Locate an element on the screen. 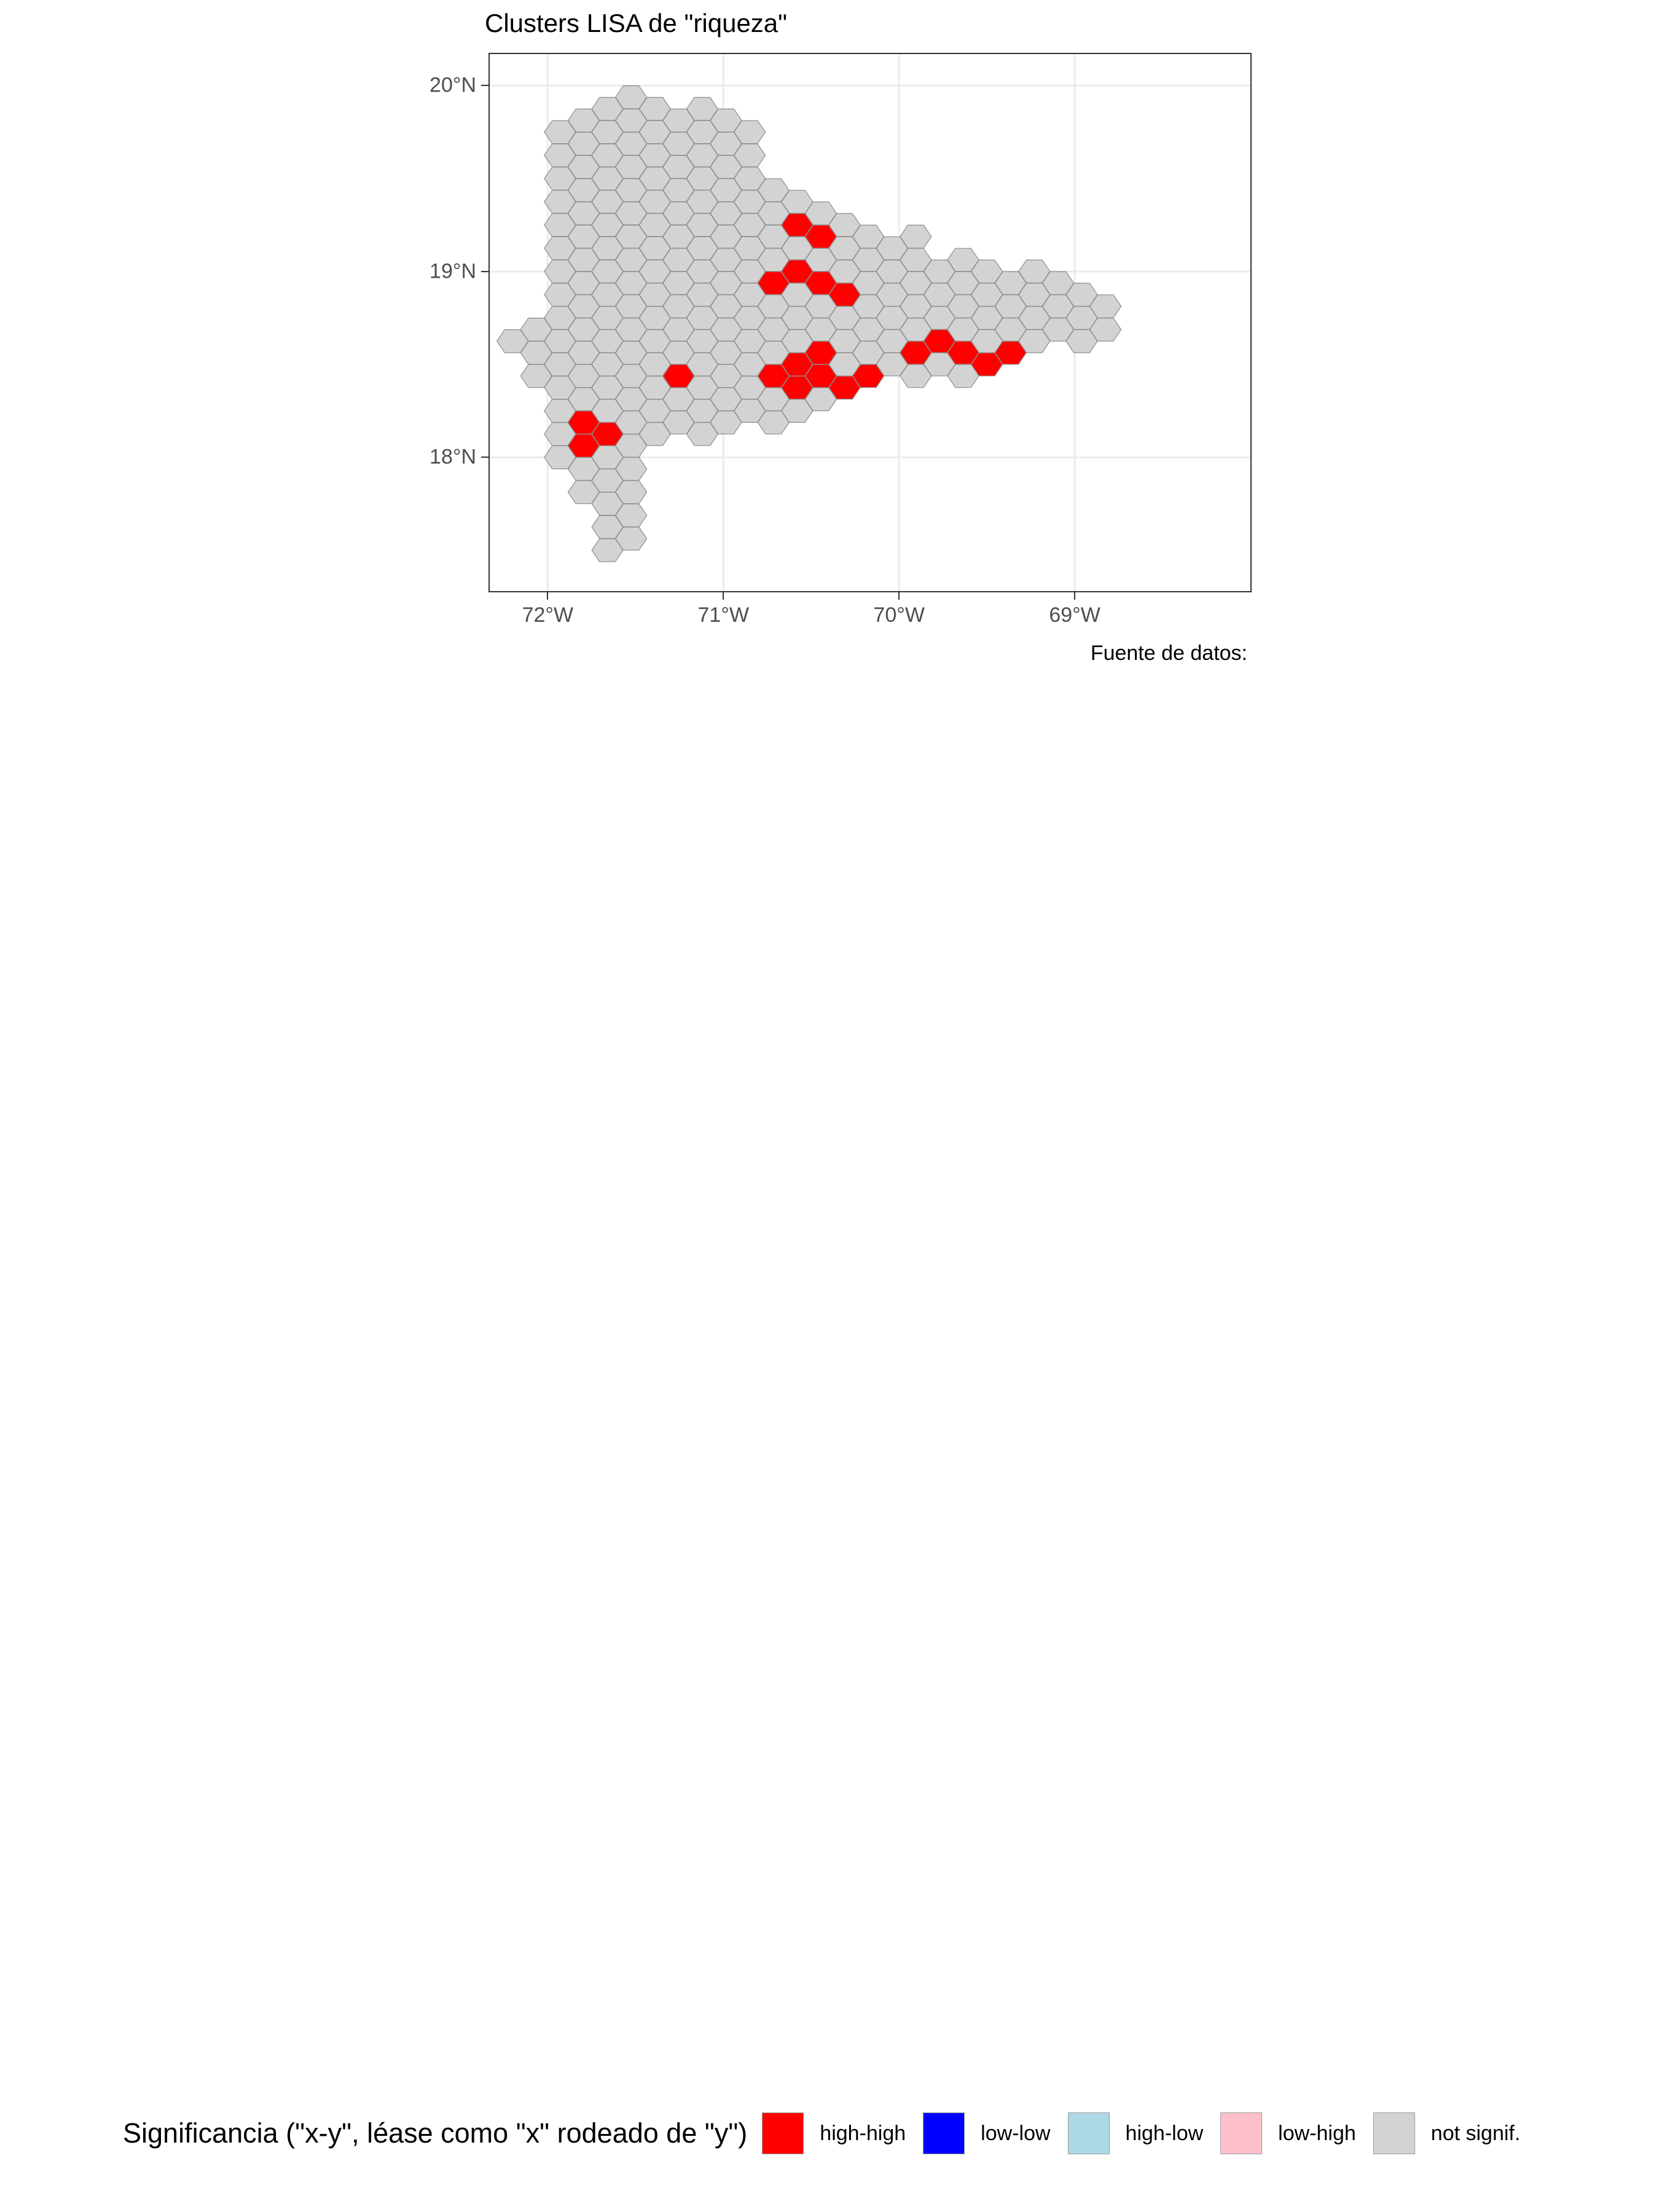 This screenshot has width=1659, height=2212. legend-item-high-low: high-low is located at coordinates (1135, 2133).